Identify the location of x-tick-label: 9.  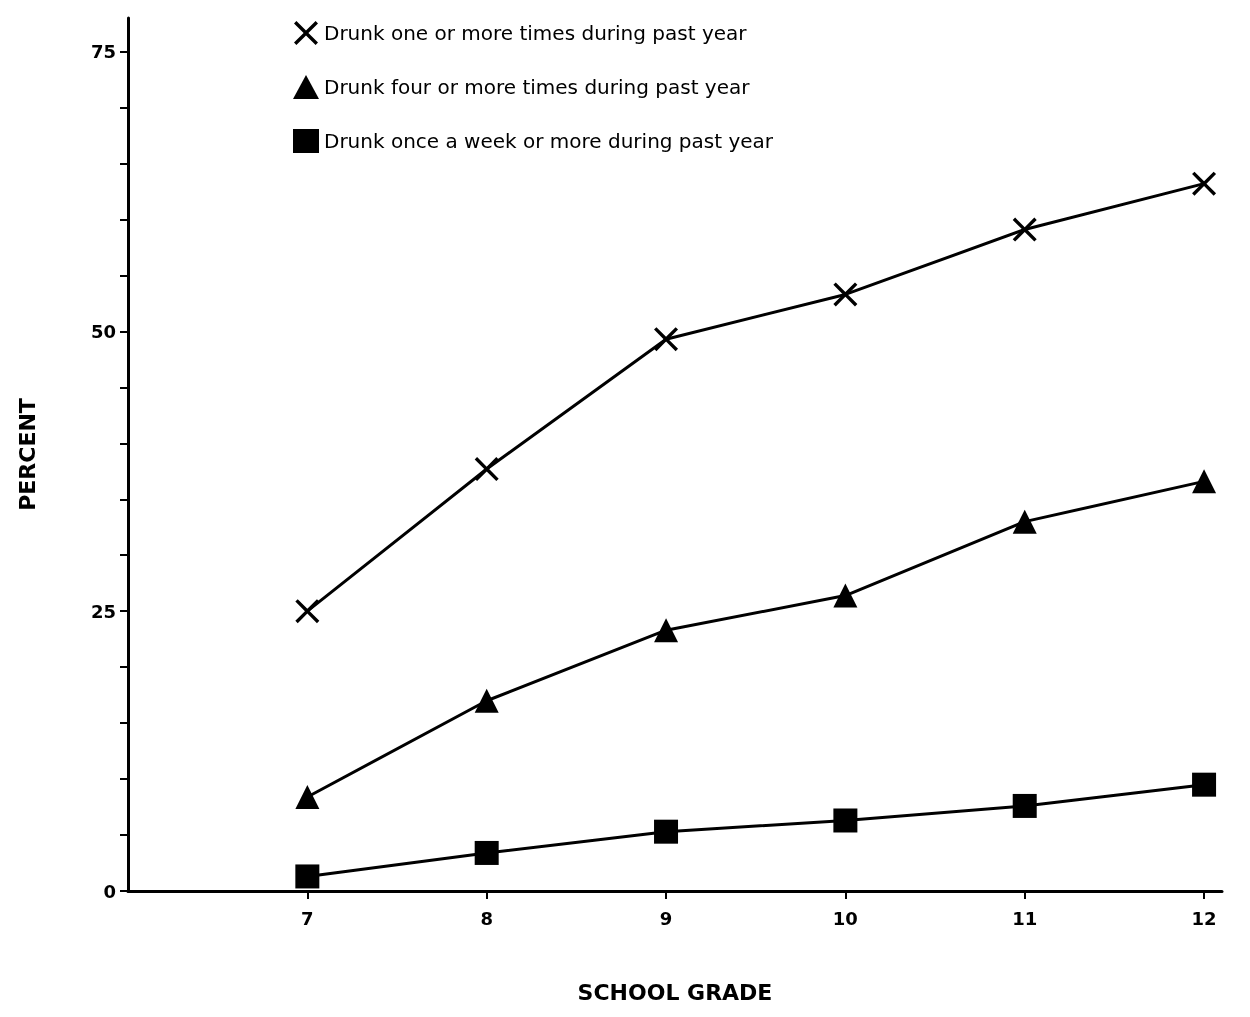
(666, 918).